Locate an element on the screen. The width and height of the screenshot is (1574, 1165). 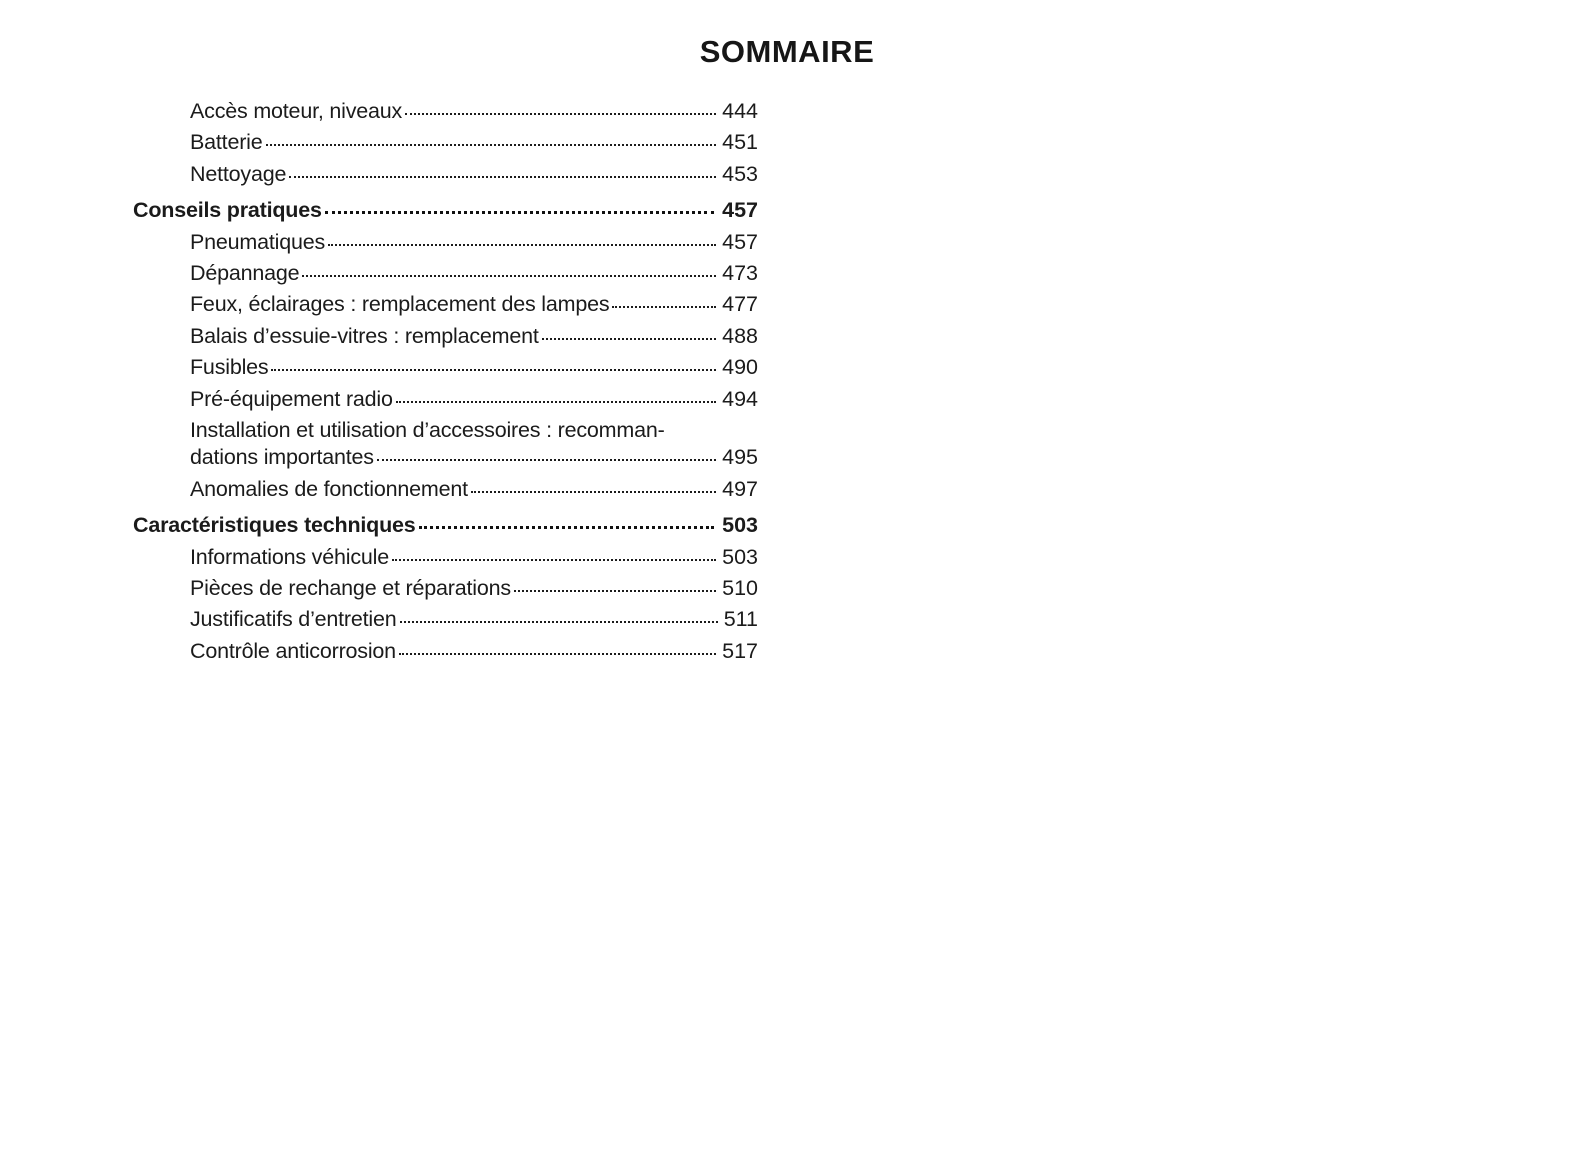
toc-section-entry: Caractéristiques techniques 503 is located at coordinates (445, 530).